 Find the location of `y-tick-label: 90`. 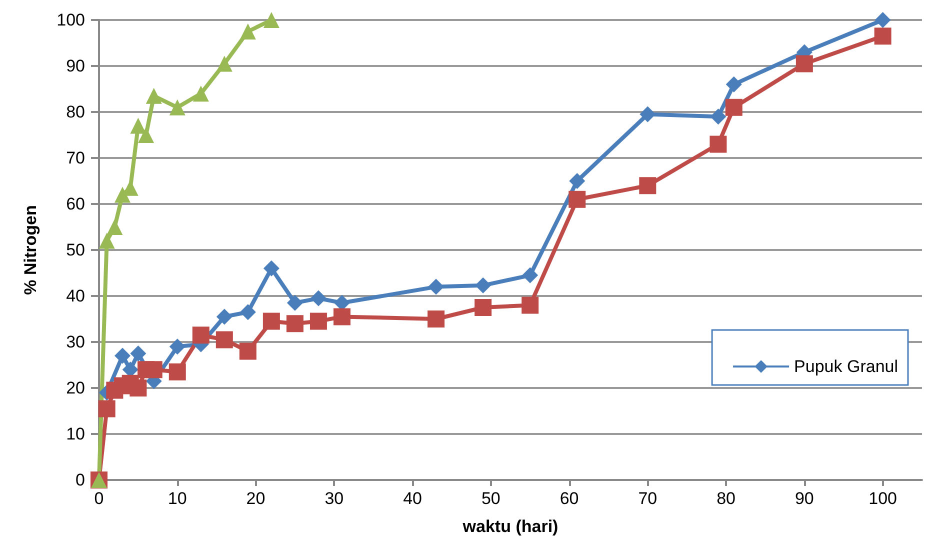

y-tick-label: 90 is located at coordinates (75, 66).